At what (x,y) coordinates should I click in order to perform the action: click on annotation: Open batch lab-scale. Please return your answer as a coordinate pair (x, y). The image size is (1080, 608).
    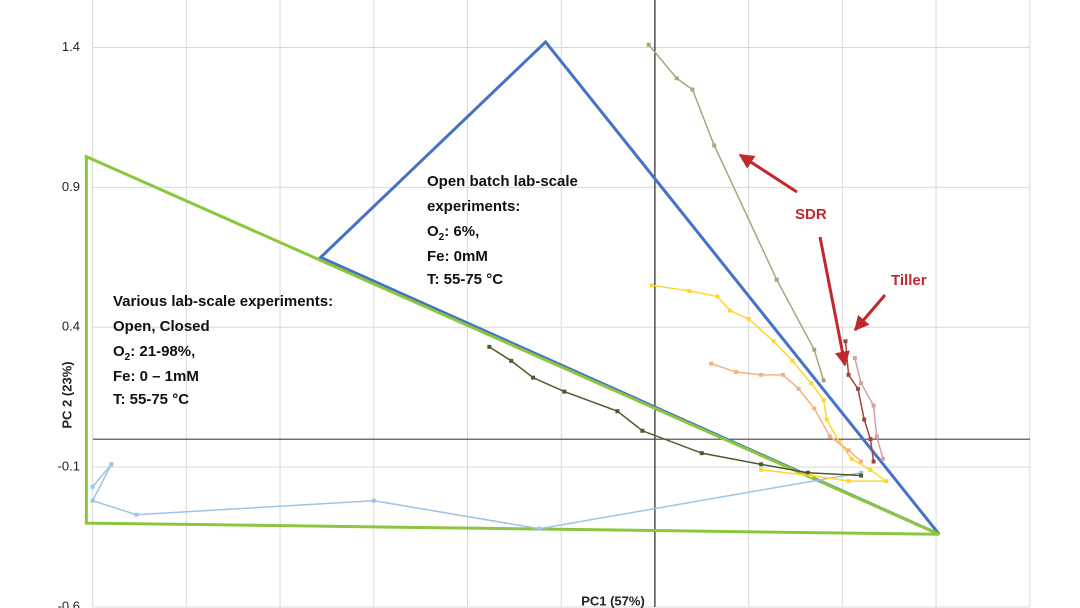
    Looking at the image, I should click on (502, 181).